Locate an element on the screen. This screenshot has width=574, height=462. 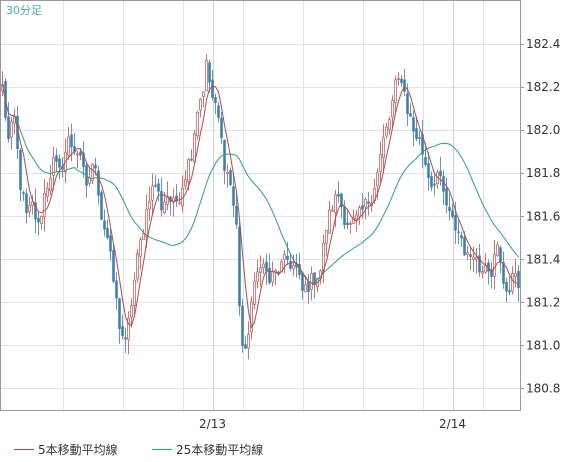
y-tick-label: 181.4 is located at coordinates (543, 259).